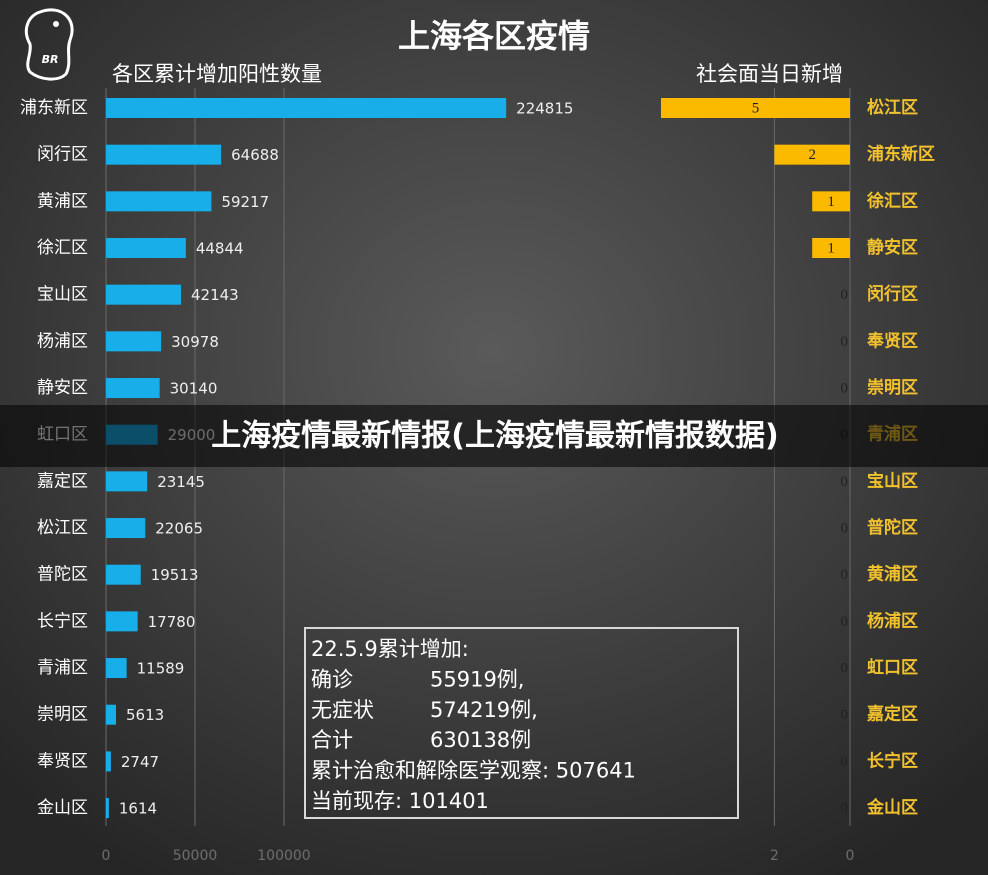  I want to click on category-label: 青浦区, so click(62, 668).